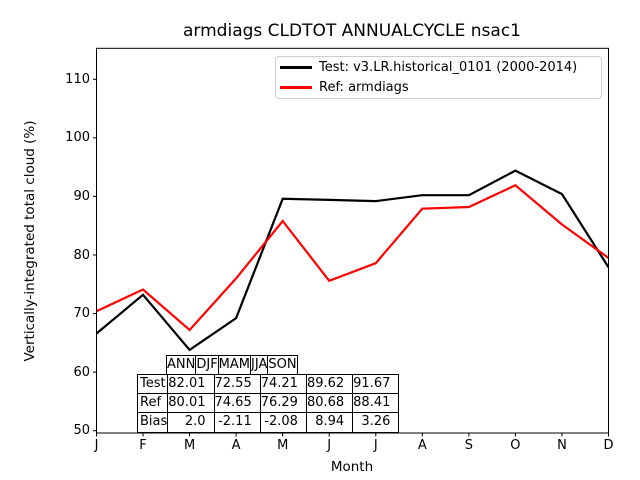 The width and height of the screenshot is (640, 480). I want to click on table-col-header: MAM, so click(234, 365).